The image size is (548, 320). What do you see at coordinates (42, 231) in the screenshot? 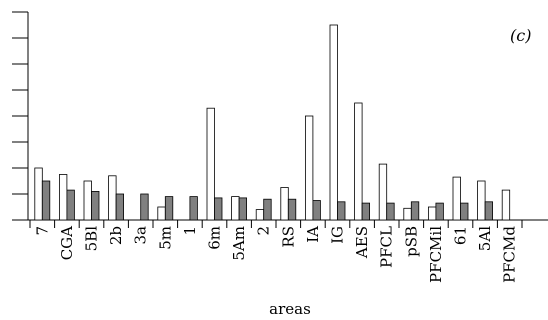
I see `x-tick-label: 7` at bounding box center [42, 231].